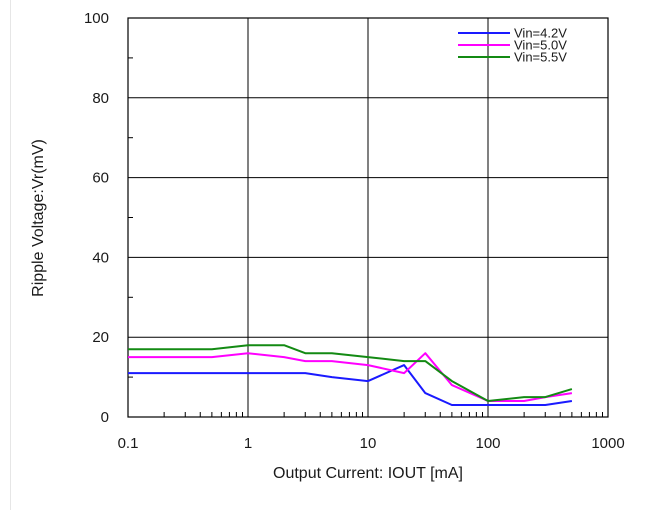  I want to click on legend-label: Vin=5.5V, so click(540, 57).